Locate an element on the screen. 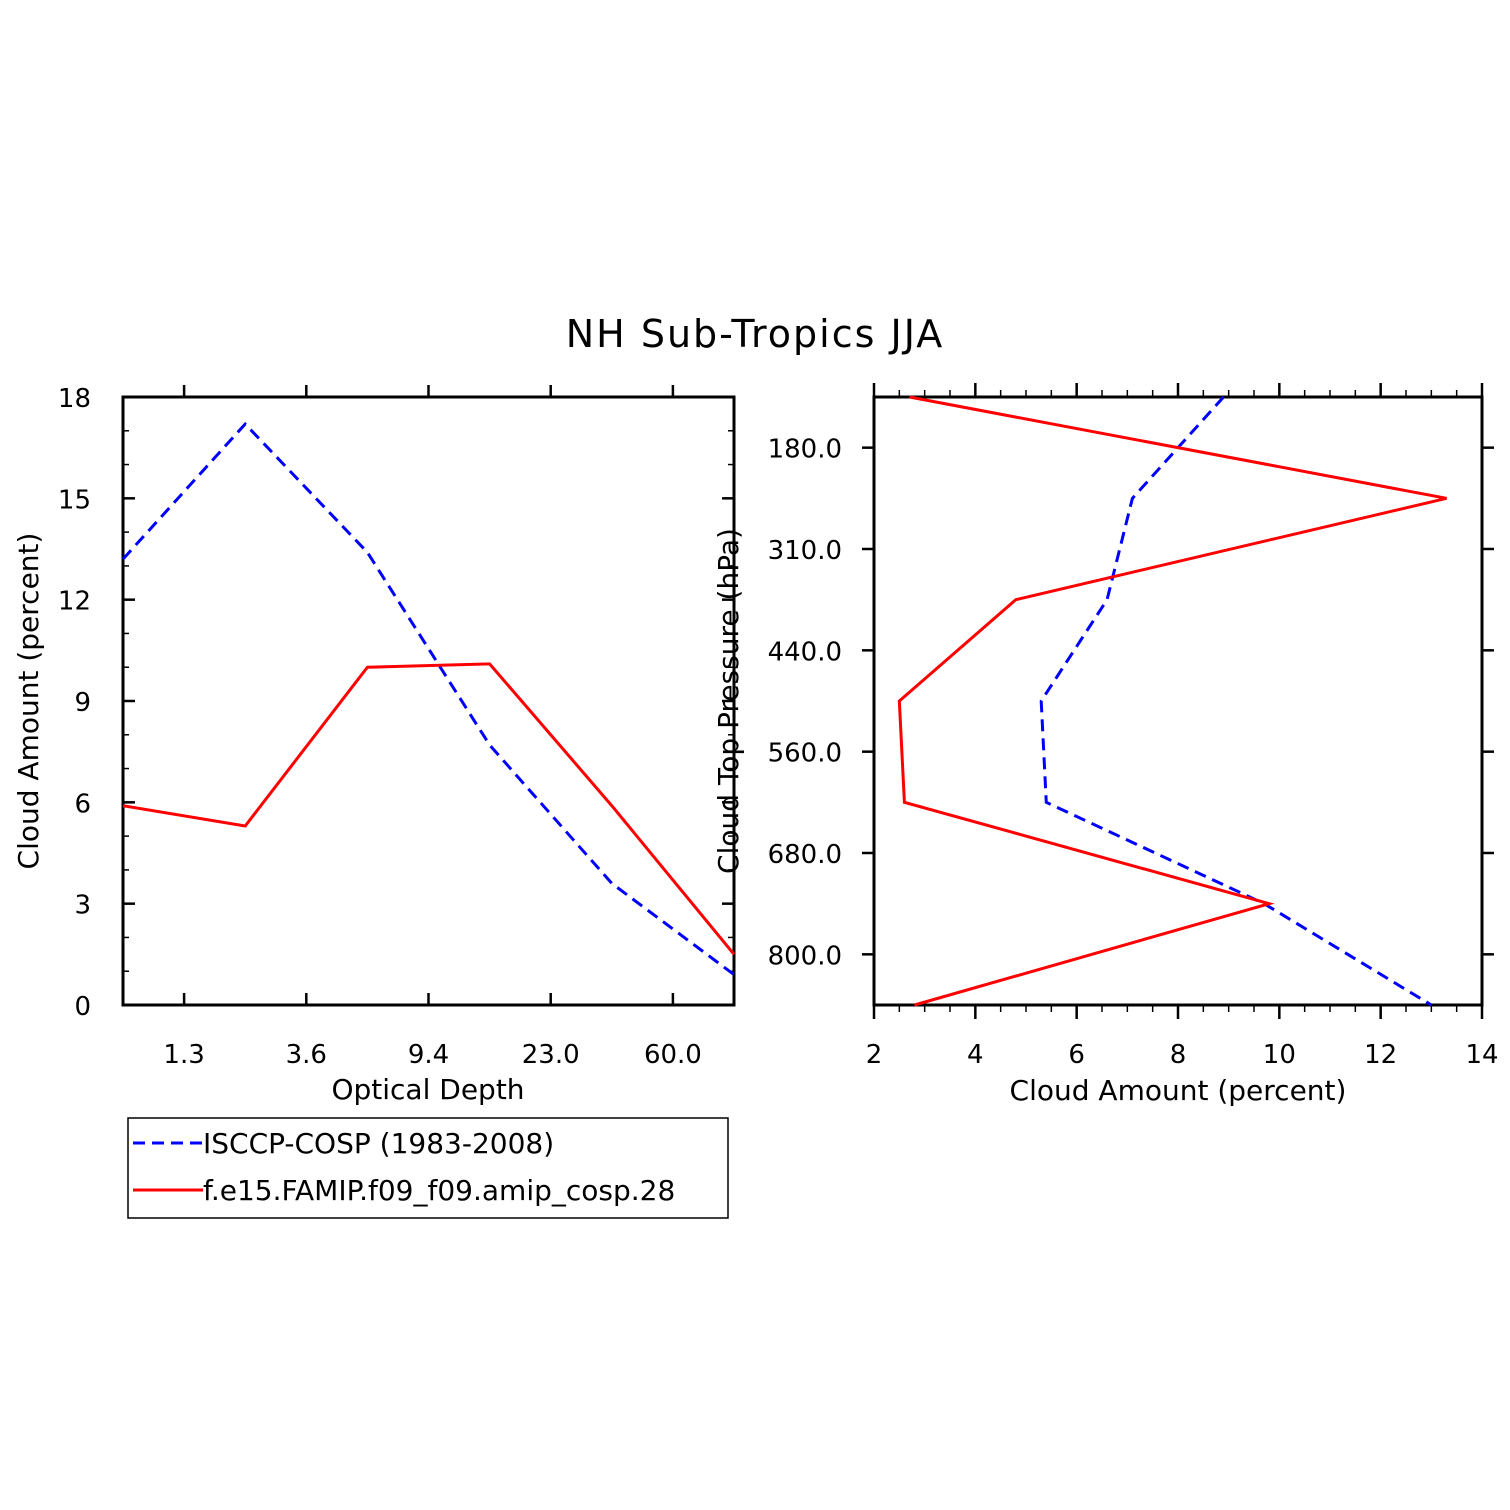  right-y-axis-label: Cloud Top Pressure (hPa) is located at coordinates (728, 701).